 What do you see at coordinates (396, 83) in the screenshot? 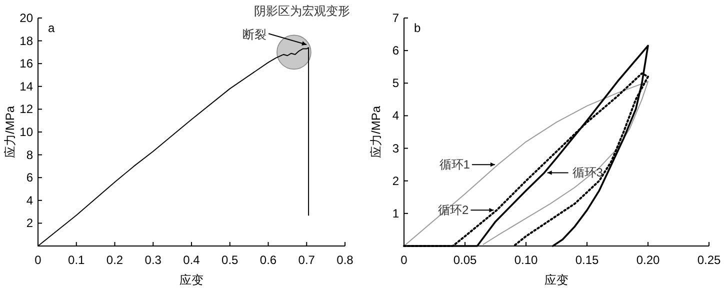
I see `y-tick-label: 5` at bounding box center [396, 83].